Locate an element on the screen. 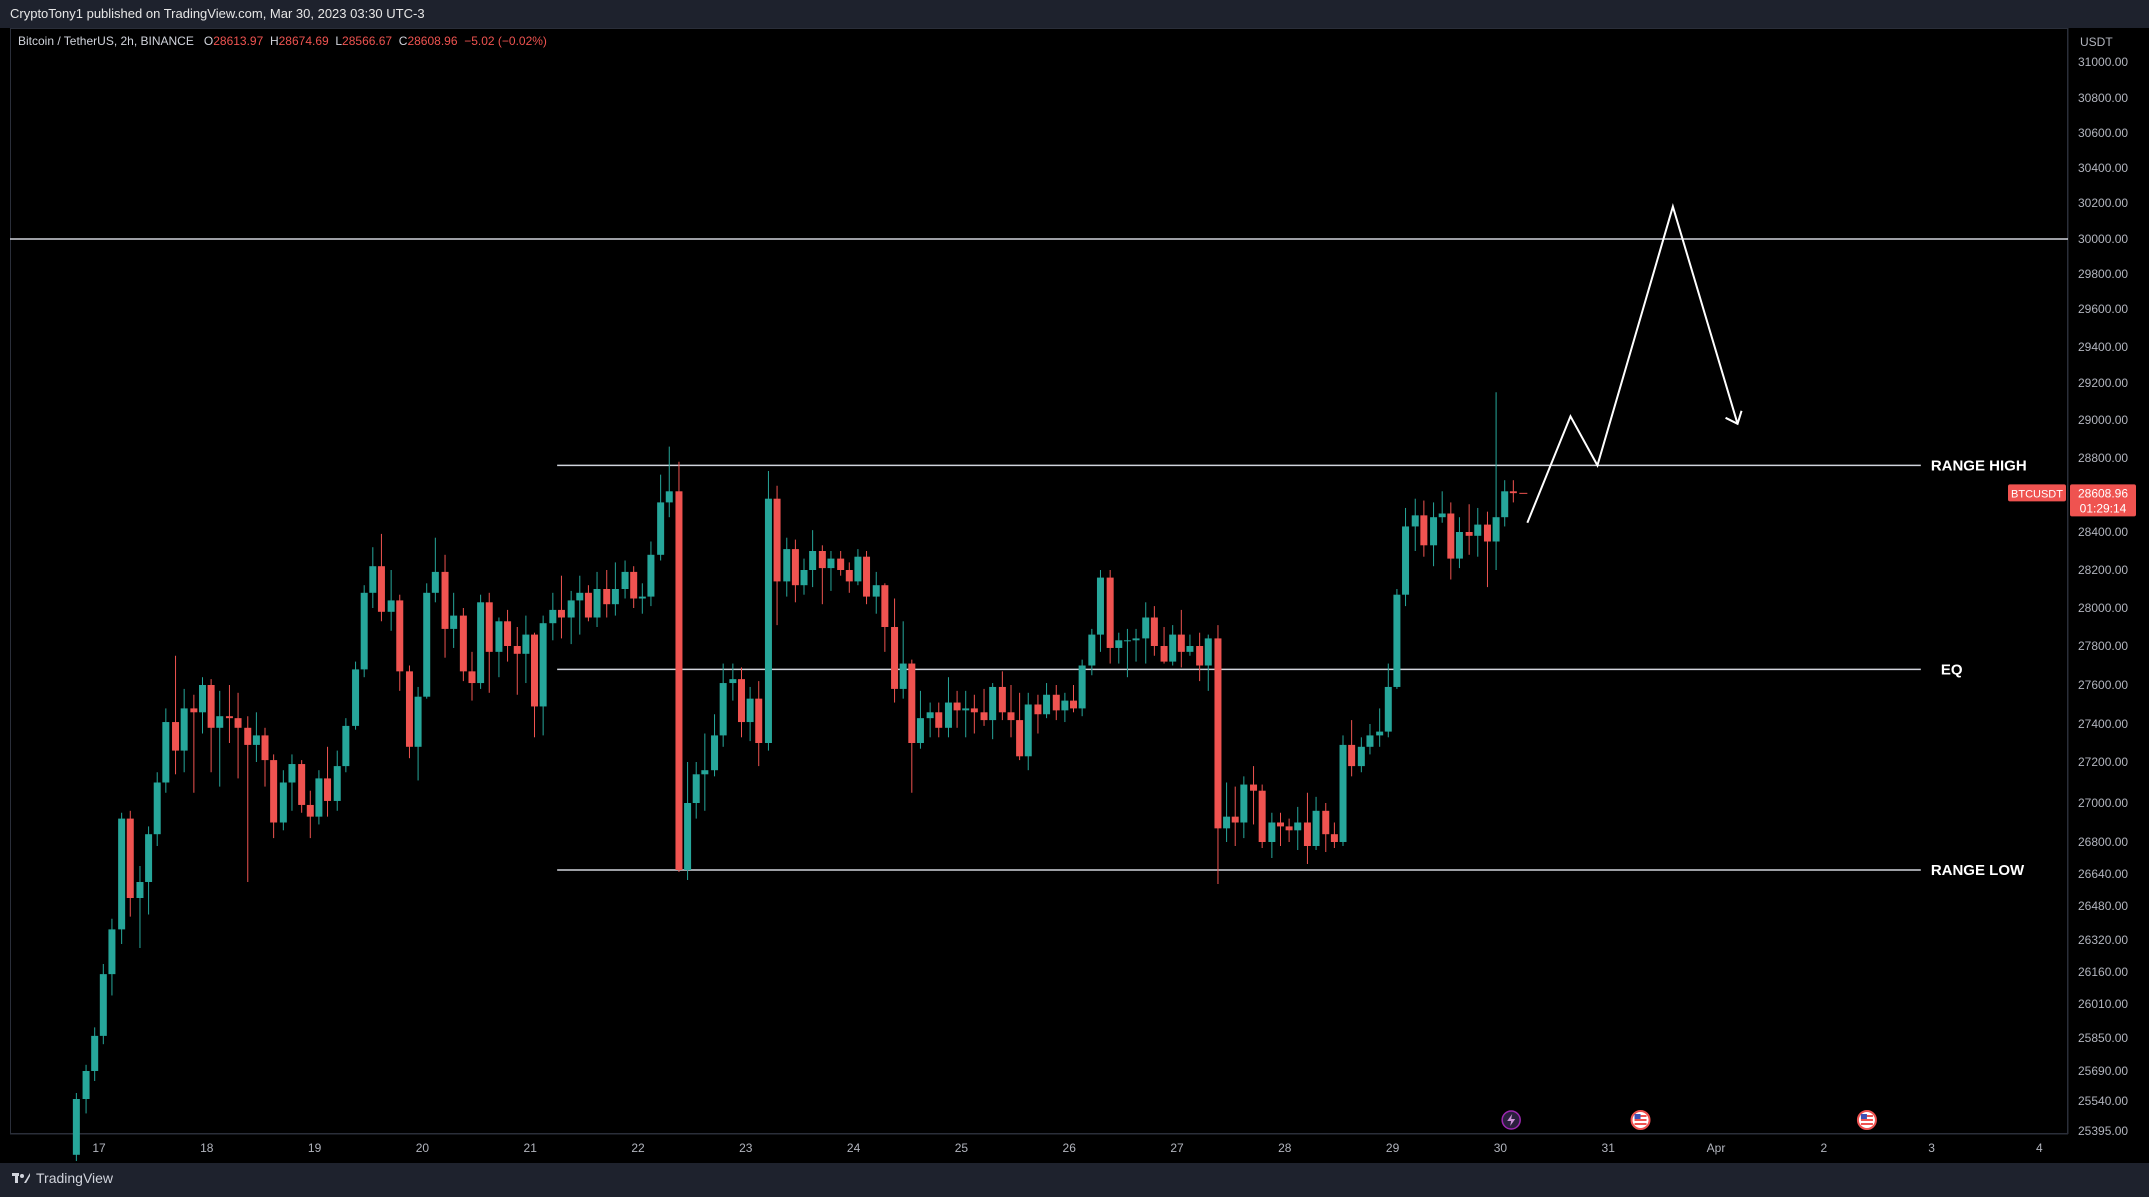 This screenshot has height=1197, width=2149. x-tick-label: 24 is located at coordinates (854, 1148).